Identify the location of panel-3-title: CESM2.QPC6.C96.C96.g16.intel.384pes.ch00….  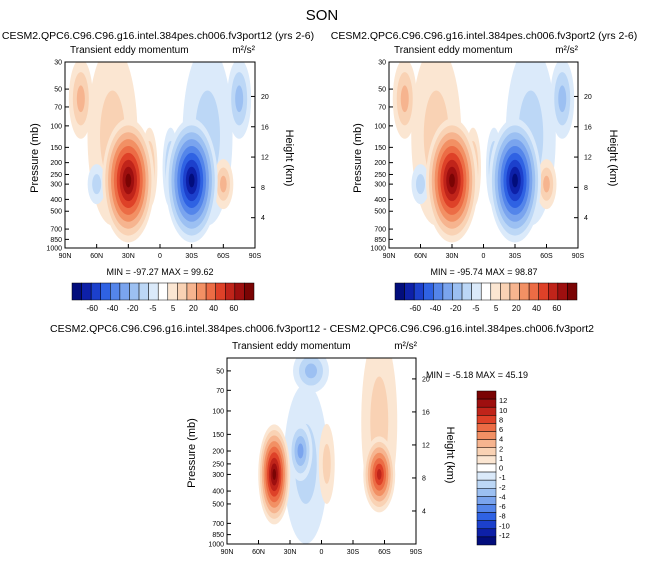
(322, 329).